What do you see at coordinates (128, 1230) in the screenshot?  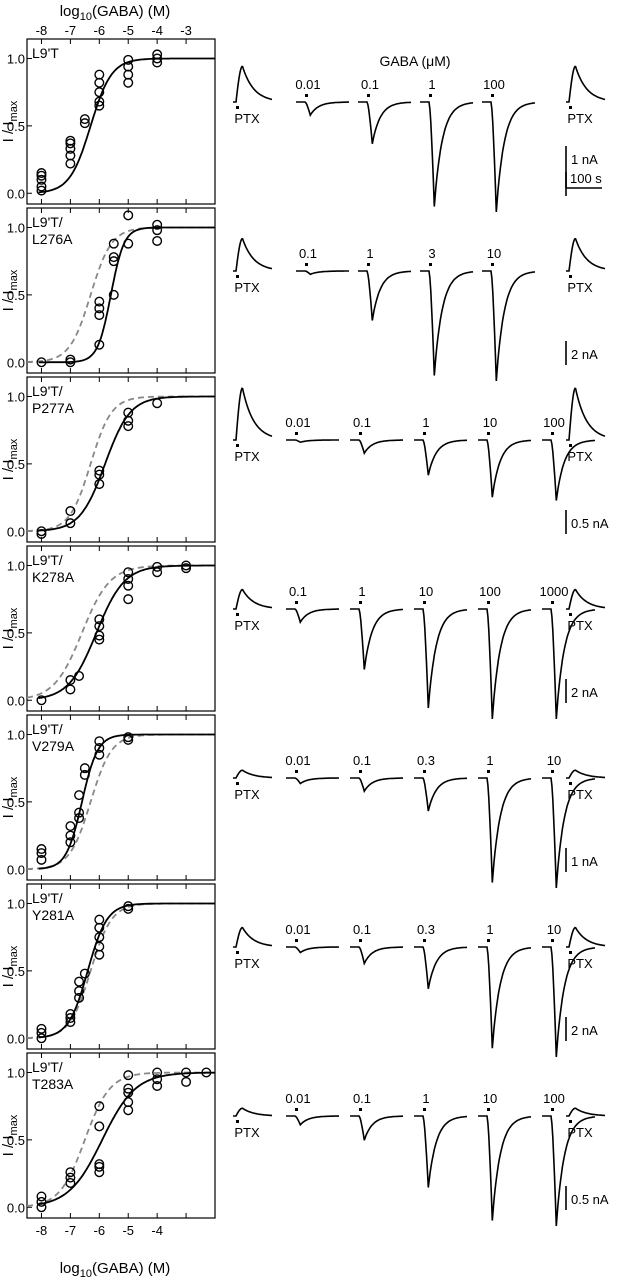 I see `x-tick-label-bottom: -5` at bounding box center [128, 1230].